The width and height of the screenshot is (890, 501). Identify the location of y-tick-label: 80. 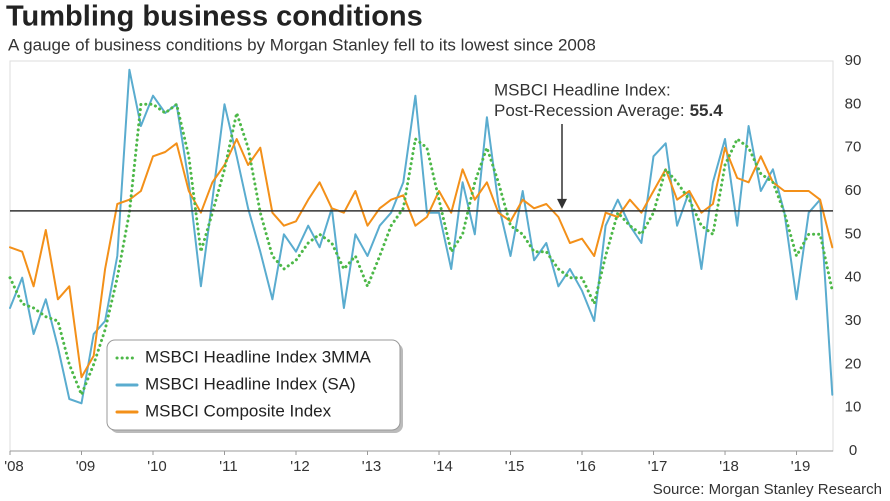
(853, 103).